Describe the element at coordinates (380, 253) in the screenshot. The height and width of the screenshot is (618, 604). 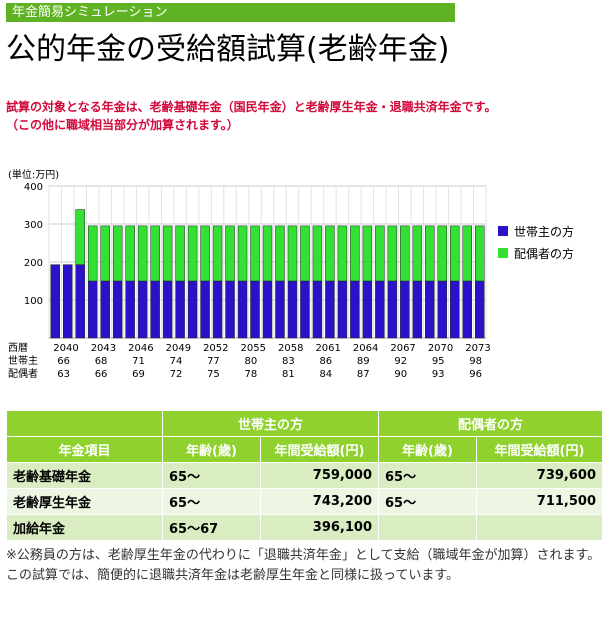
I see `bar-spouse-2066` at that location.